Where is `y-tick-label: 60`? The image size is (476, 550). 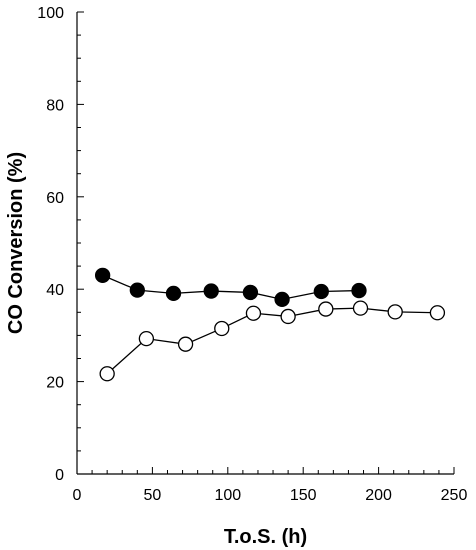 y-tick-label: 60 is located at coordinates (55, 198).